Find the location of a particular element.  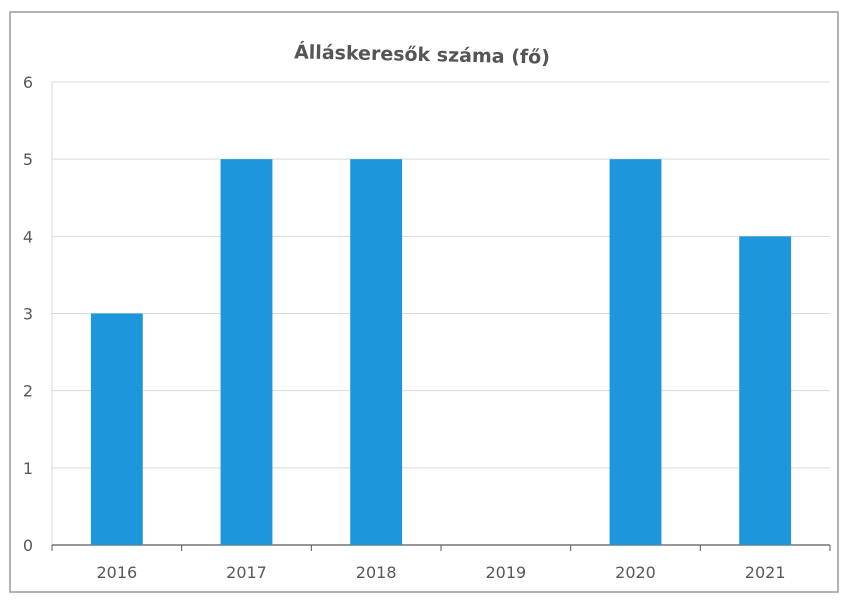

x-tick-label: 2019 is located at coordinates (505, 572).